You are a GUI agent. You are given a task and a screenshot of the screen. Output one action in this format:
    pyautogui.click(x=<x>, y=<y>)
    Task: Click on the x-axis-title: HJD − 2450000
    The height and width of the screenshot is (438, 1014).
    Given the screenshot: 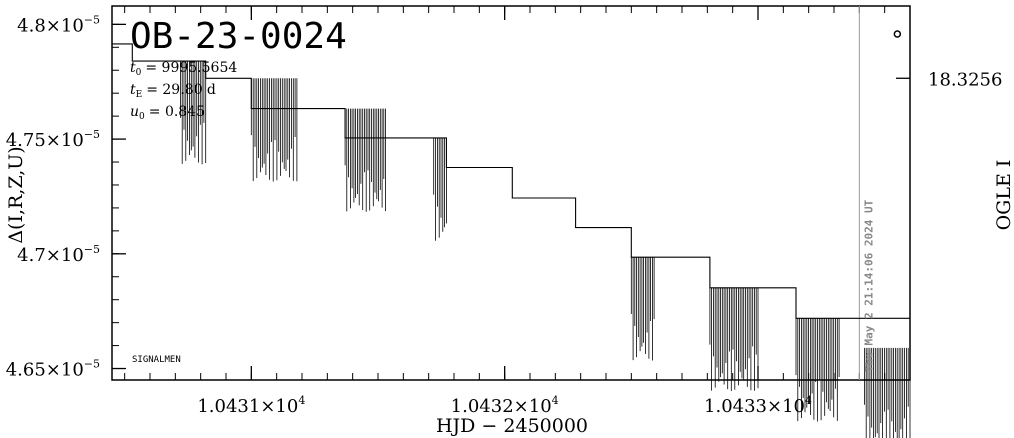 What is the action you would take?
    pyautogui.click(x=512, y=426)
    